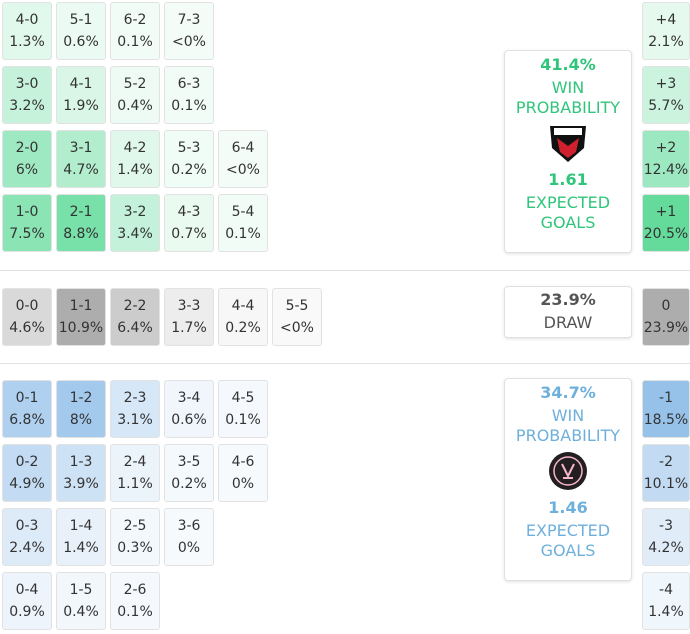  I want to click on win-label: WIN PROBABILITY, so click(568, 97).